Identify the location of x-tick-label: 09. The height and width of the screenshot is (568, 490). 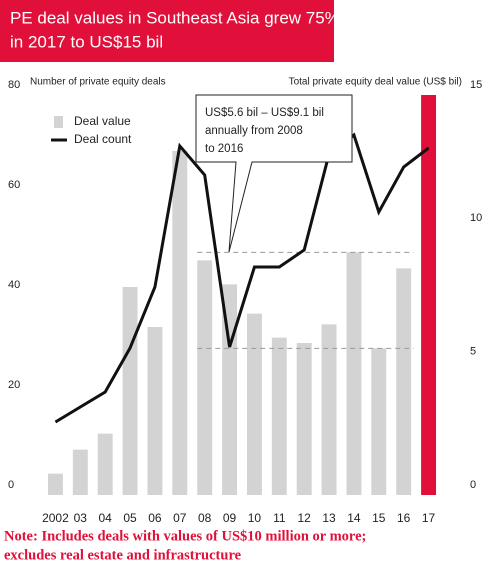
(230, 518).